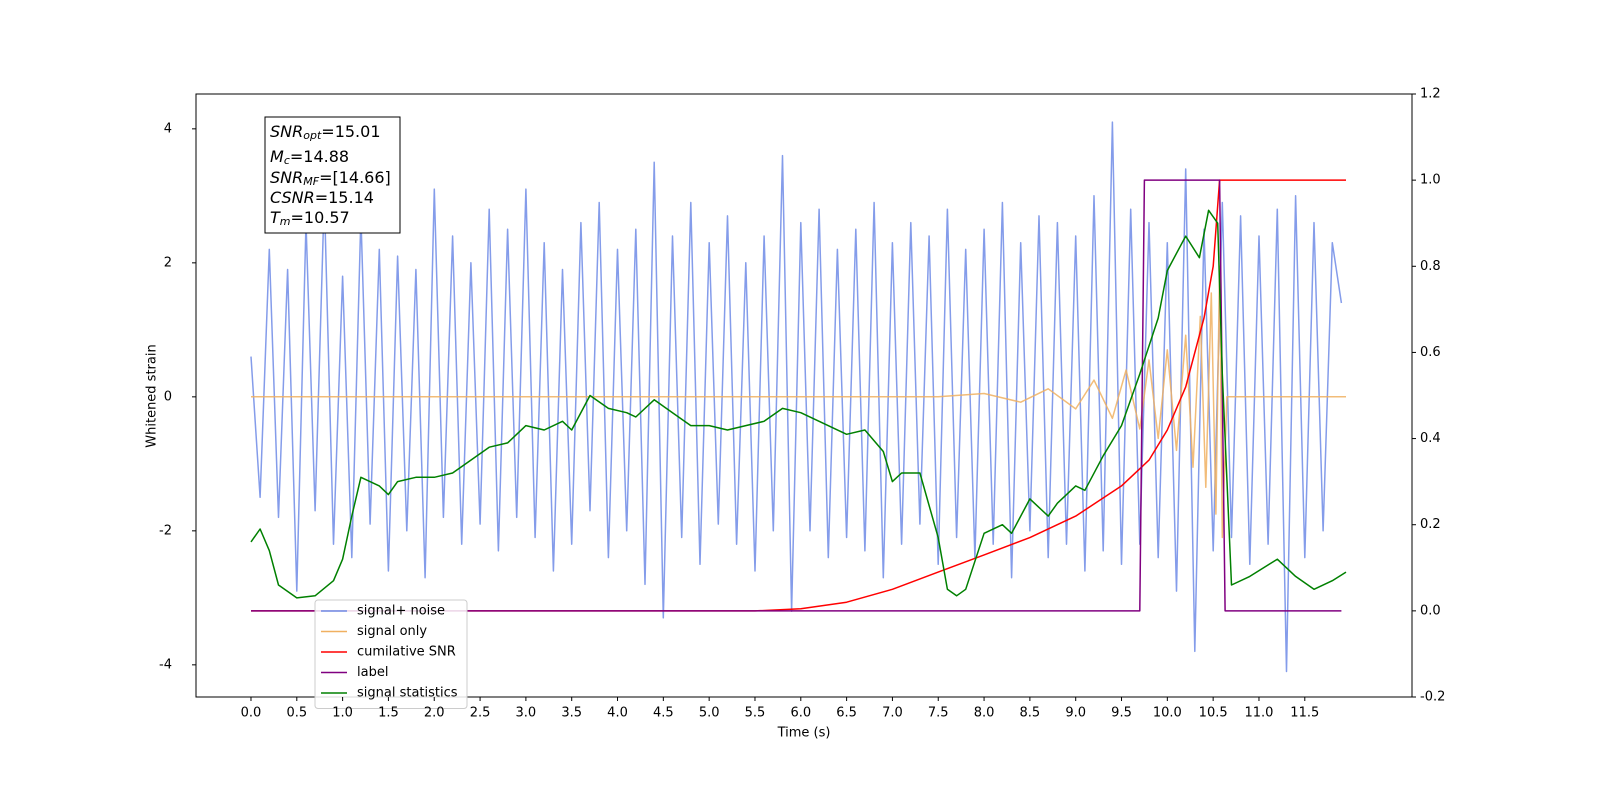 Image resolution: width=1600 pixels, height=800 pixels. I want to click on legend-label: label, so click(372, 672).